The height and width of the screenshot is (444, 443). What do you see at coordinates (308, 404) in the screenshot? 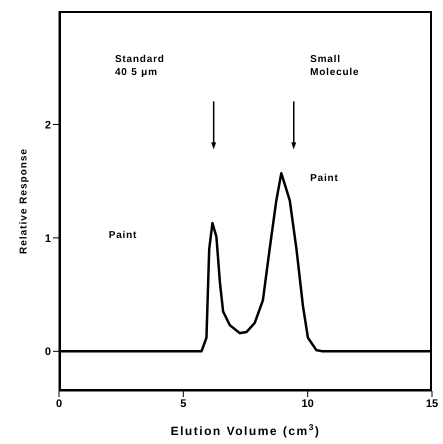
I see `x-tick-label: 10` at bounding box center [308, 404].